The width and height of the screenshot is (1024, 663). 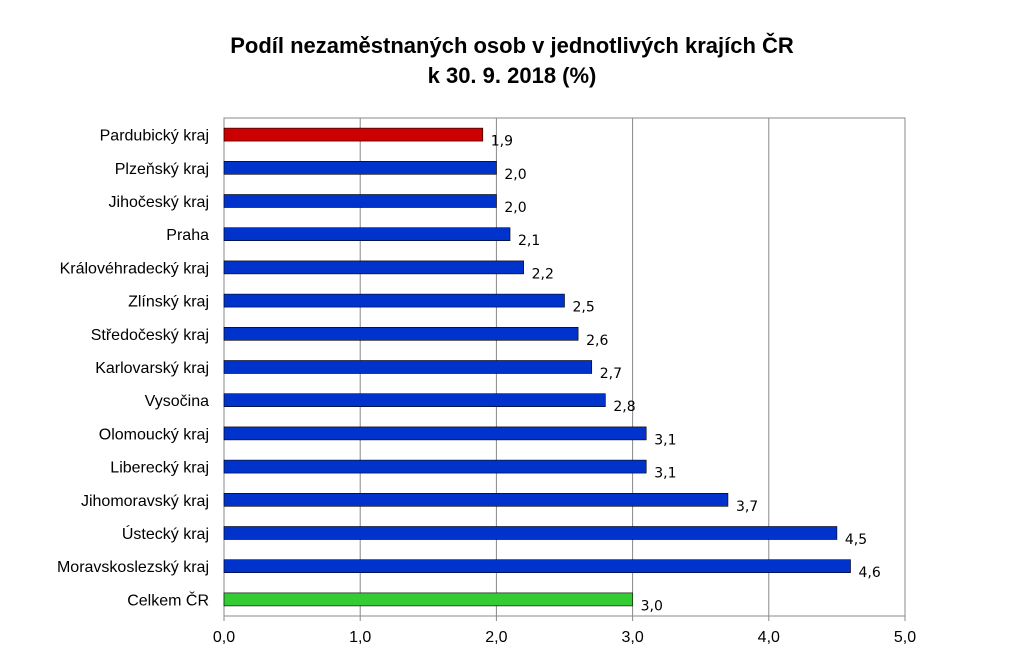 What do you see at coordinates (856, 540) in the screenshot?
I see `data-label: 4,5` at bounding box center [856, 540].